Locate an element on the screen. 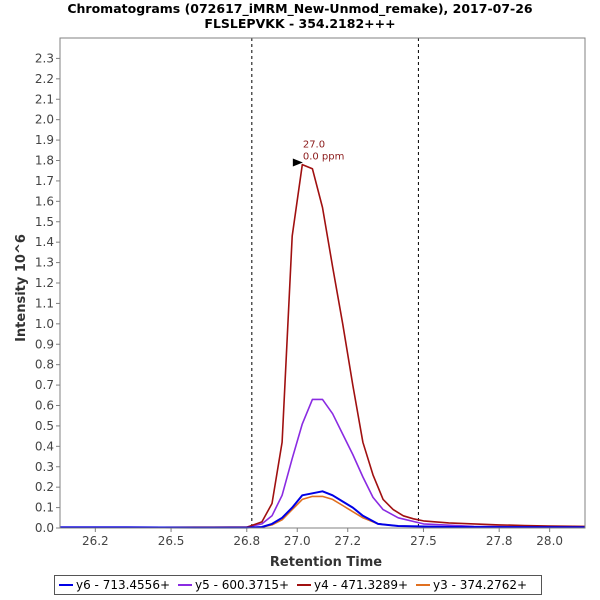 Image resolution: width=600 pixels, height=600 pixels. y-tick-label: 0.9 is located at coordinates (44, 344).